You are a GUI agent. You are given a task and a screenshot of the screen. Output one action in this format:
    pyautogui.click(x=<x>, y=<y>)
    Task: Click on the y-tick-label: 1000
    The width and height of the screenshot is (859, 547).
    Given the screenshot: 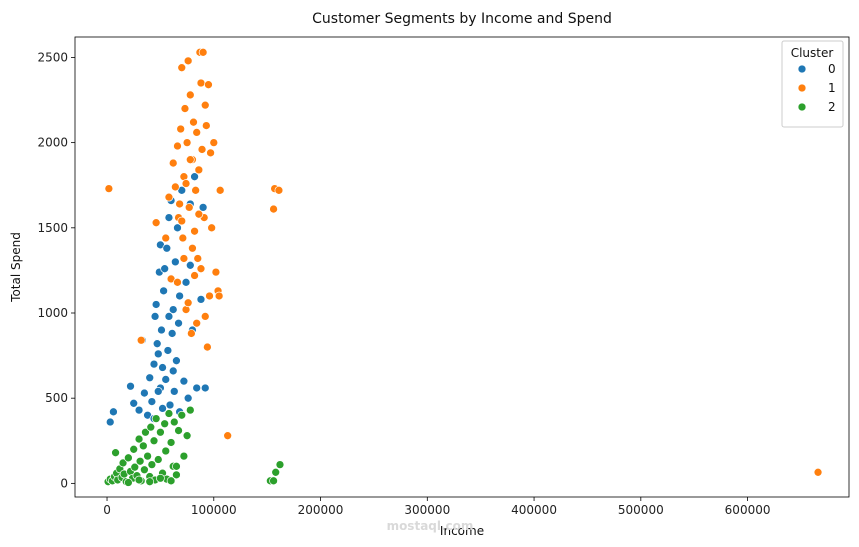 What is the action you would take?
    pyautogui.click(x=52, y=313)
    